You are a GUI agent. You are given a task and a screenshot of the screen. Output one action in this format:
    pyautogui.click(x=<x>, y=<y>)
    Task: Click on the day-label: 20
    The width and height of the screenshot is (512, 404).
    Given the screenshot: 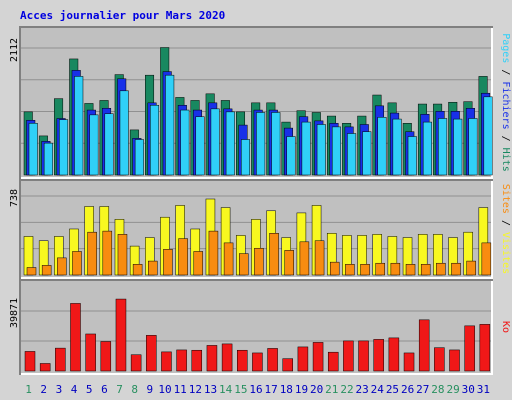 What is the action you would take?
    pyautogui.click(x=316, y=389)
    